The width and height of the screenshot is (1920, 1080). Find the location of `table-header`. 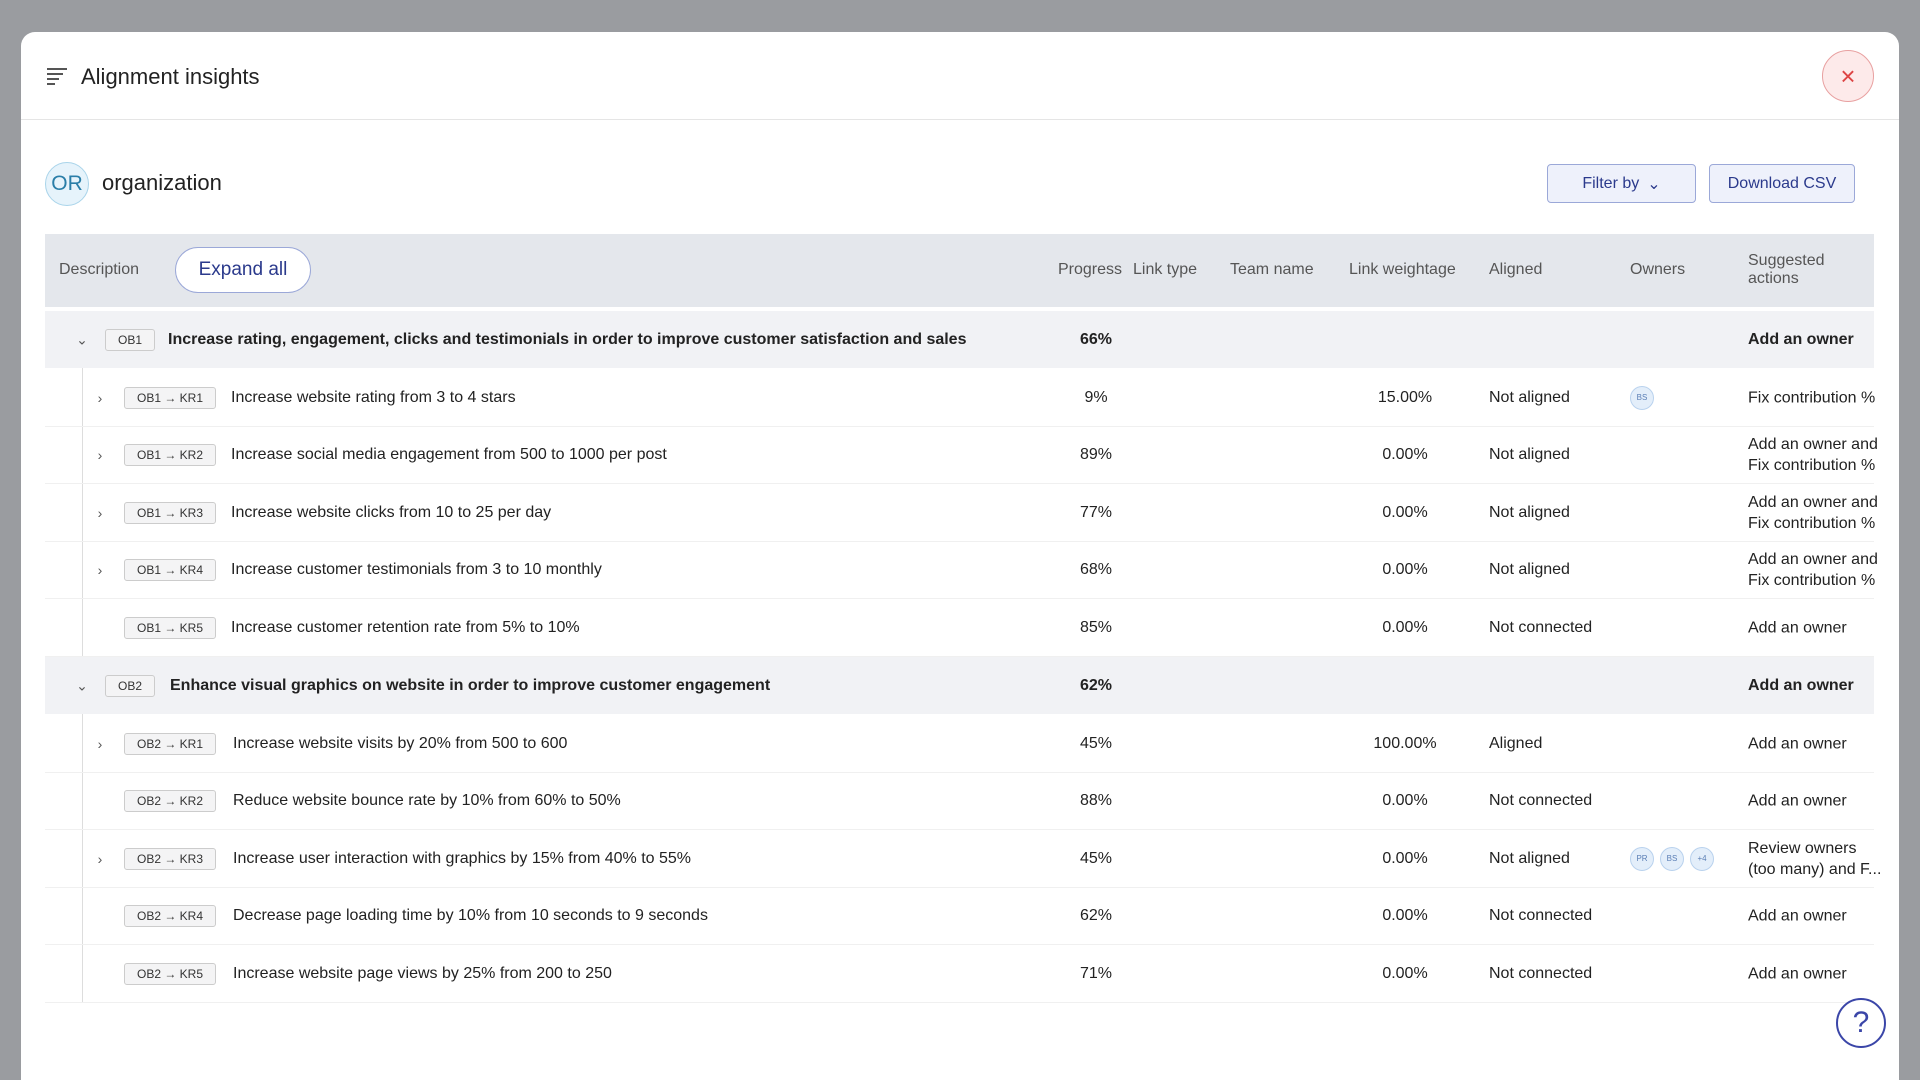

table-header is located at coordinates (959, 270).